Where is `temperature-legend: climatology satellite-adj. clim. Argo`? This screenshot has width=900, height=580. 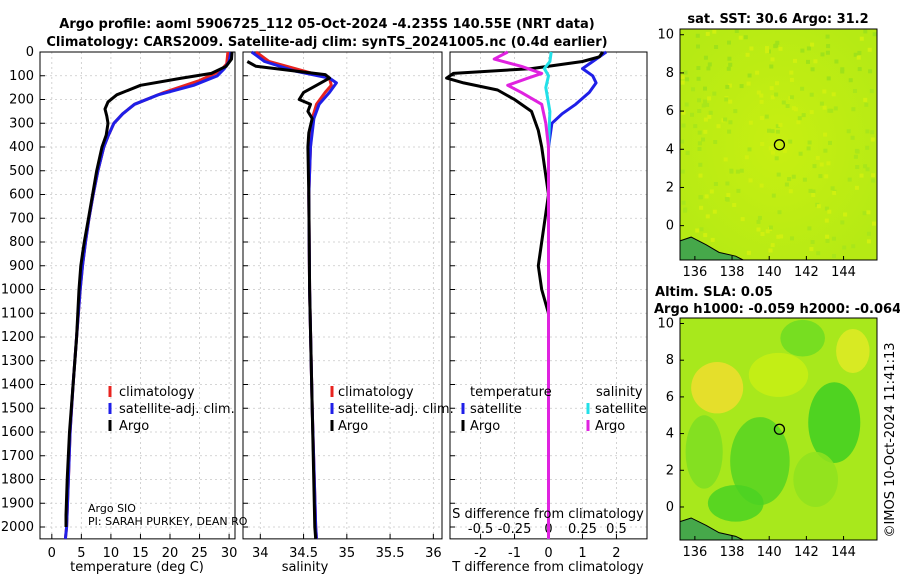 temperature-legend: climatology satellite-adj. clim. Argo is located at coordinates (171, 409).